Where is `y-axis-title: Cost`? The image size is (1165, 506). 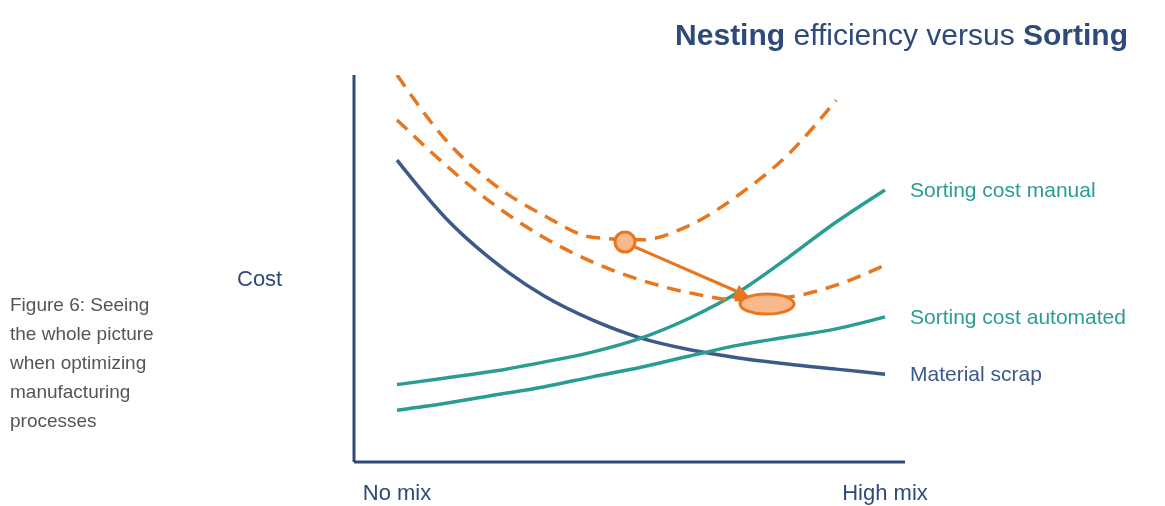 y-axis-title: Cost is located at coordinates (260, 279).